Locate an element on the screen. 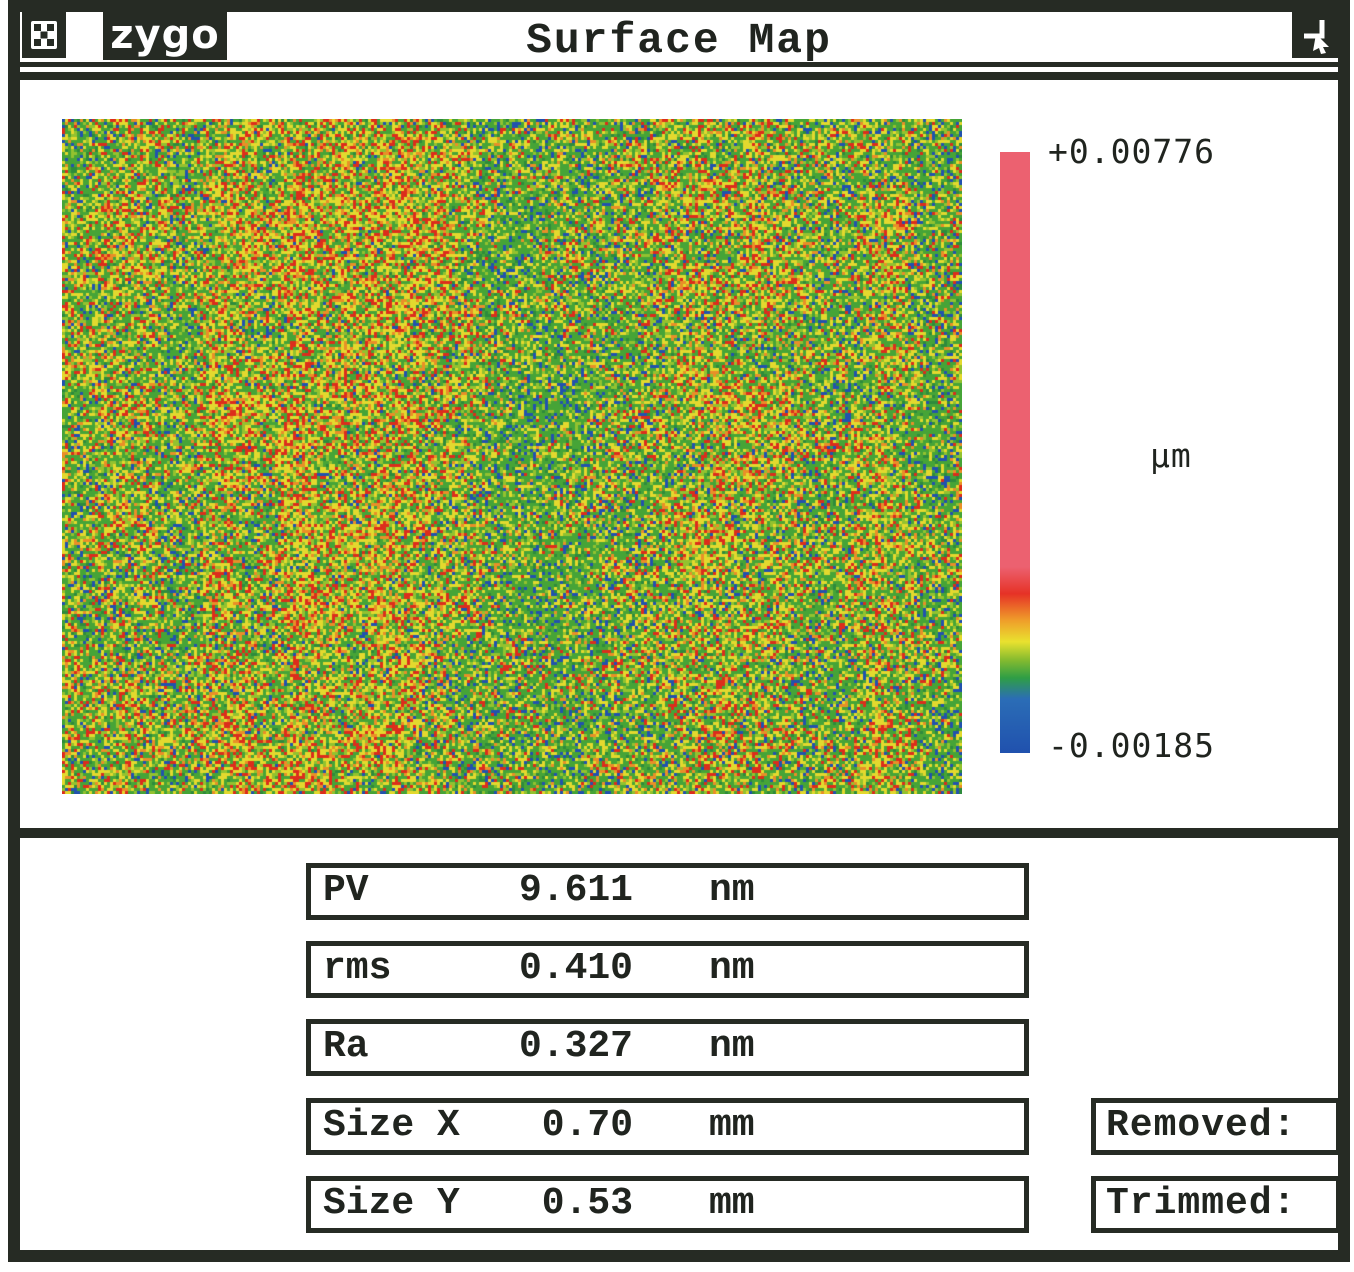 The width and height of the screenshot is (1354, 1272). panel-divider is located at coordinates (679, 833).